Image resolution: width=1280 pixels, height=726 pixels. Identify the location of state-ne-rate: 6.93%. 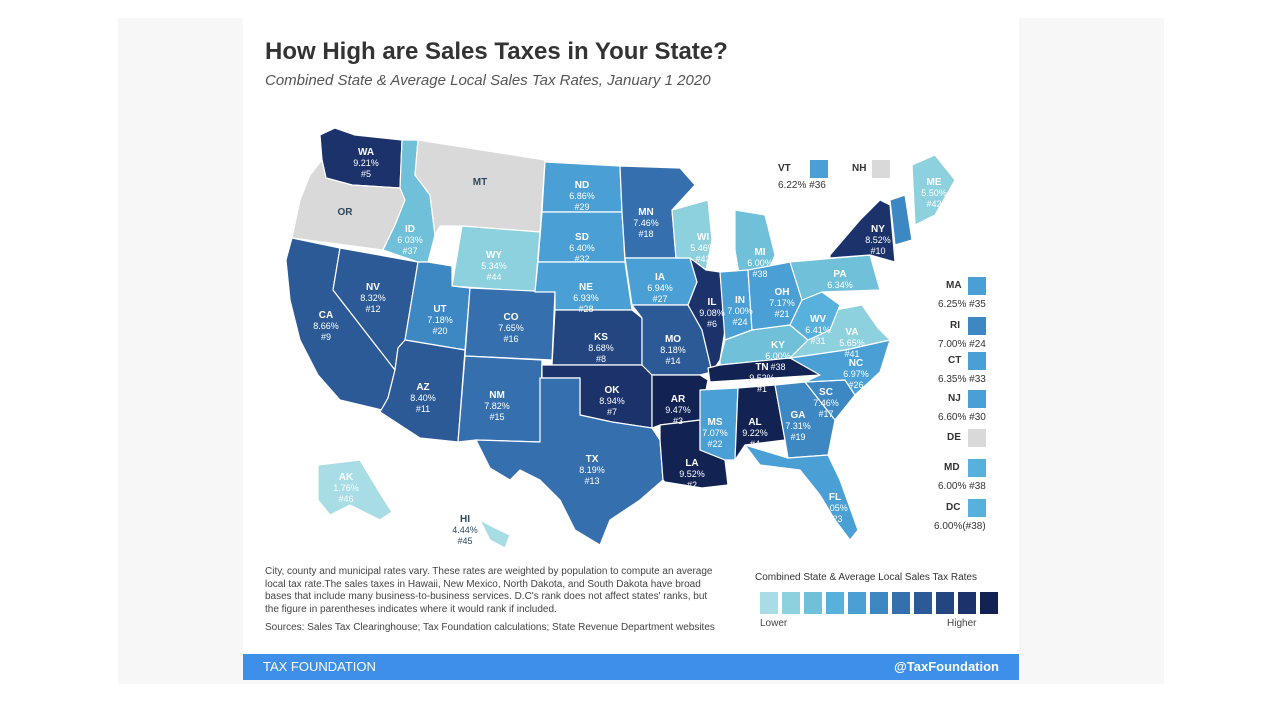
(586, 298).